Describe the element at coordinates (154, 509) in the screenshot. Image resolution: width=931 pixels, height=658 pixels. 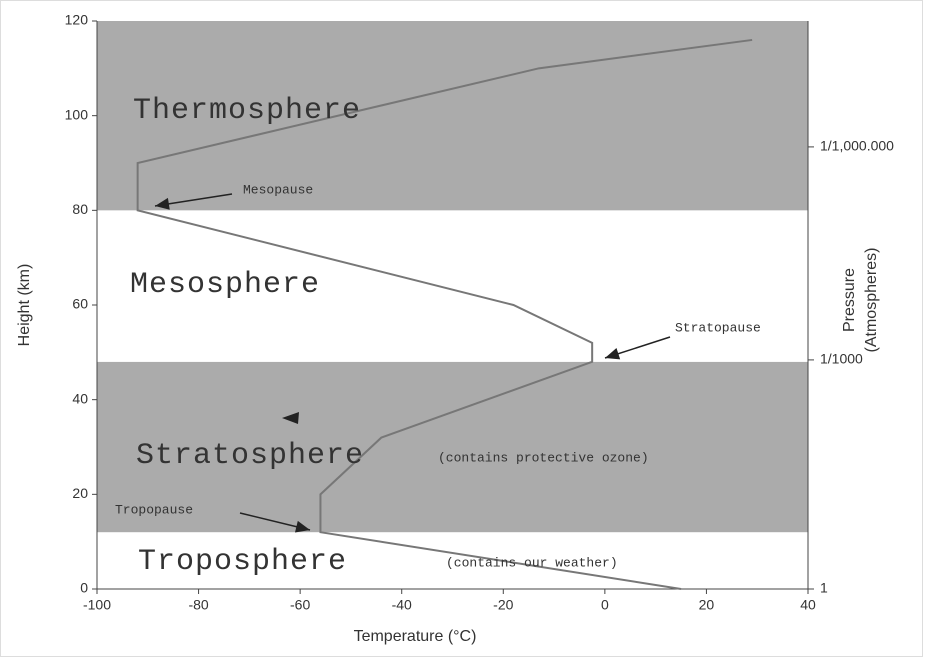
I see `annotation: Tropopause` at that location.